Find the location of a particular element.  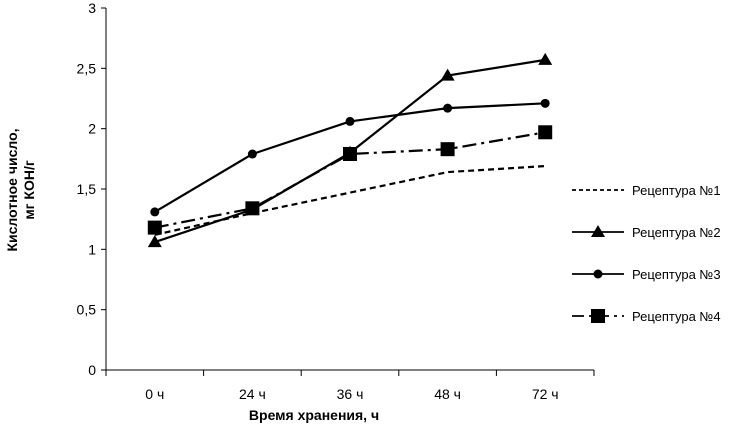

y-tick-label: 0,5 is located at coordinates (87, 310).